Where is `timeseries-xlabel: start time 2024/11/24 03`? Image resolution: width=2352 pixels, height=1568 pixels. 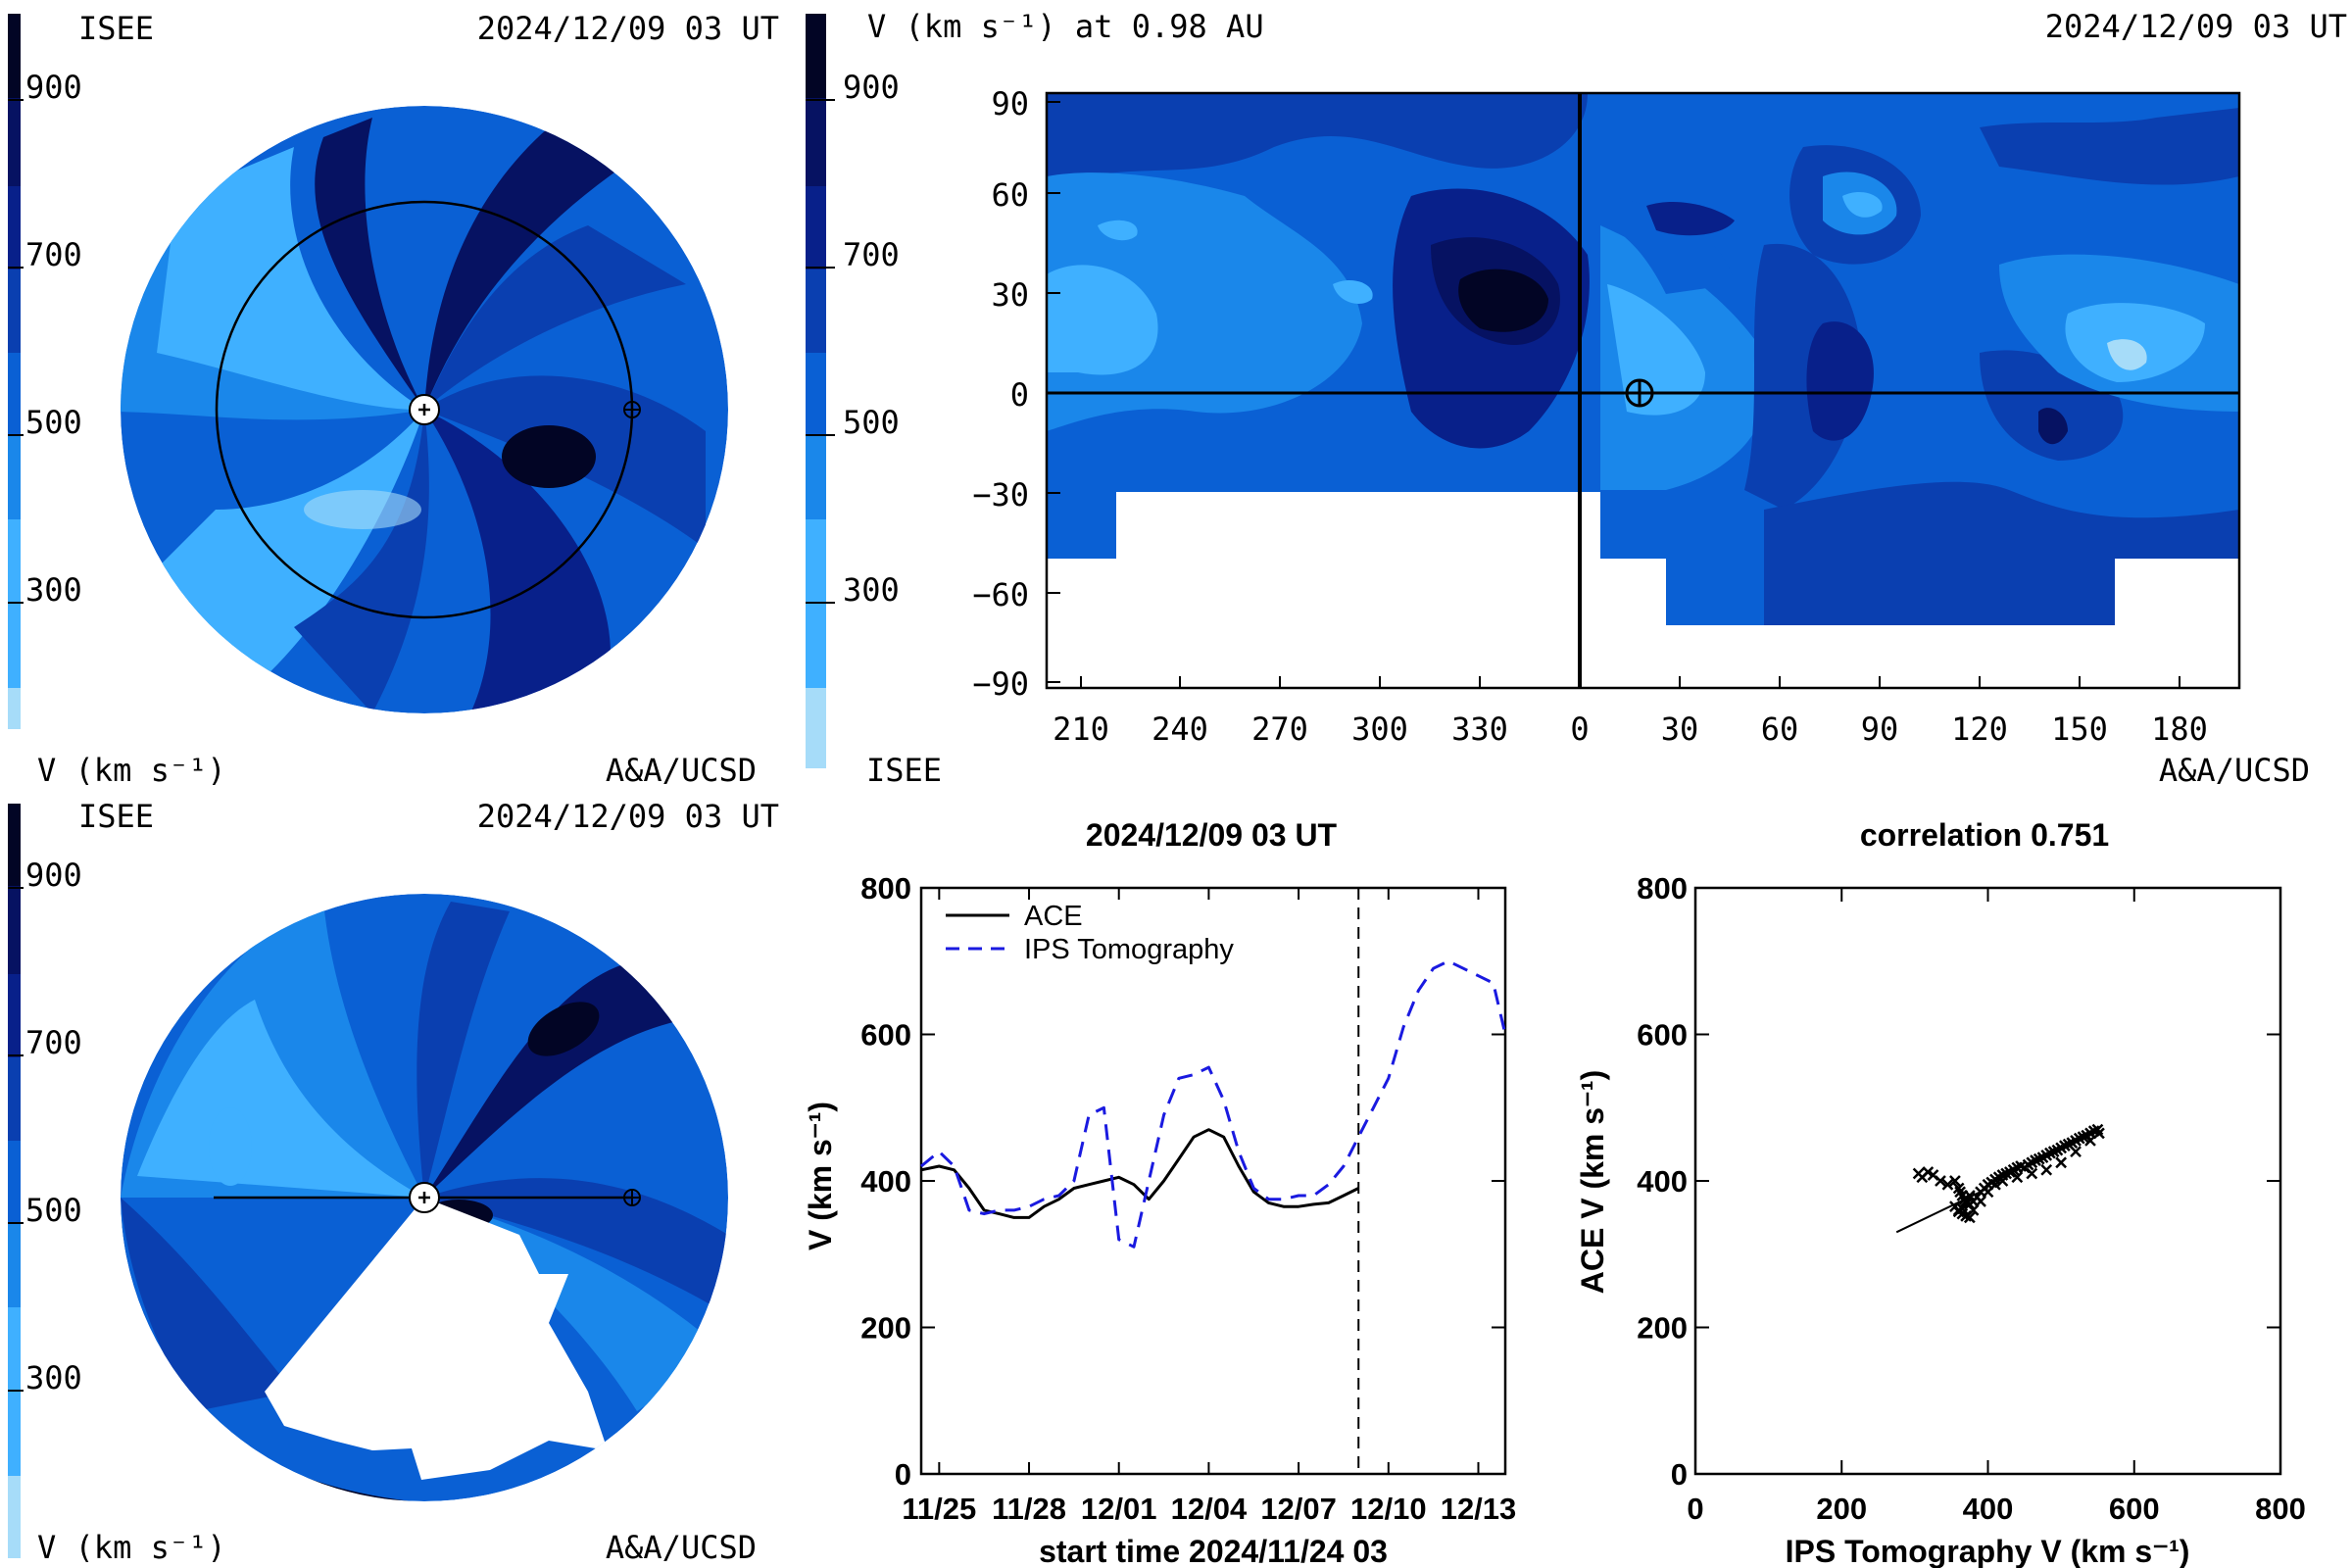
timeseries-xlabel: start time 2024/11/24 03 is located at coordinates (1213, 1551).